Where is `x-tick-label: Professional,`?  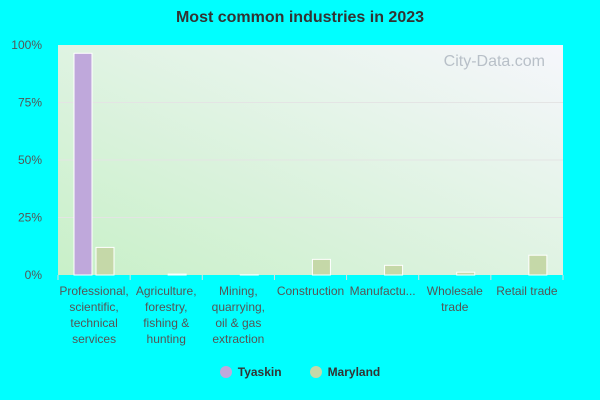 x-tick-label: Professional, is located at coordinates (93, 291).